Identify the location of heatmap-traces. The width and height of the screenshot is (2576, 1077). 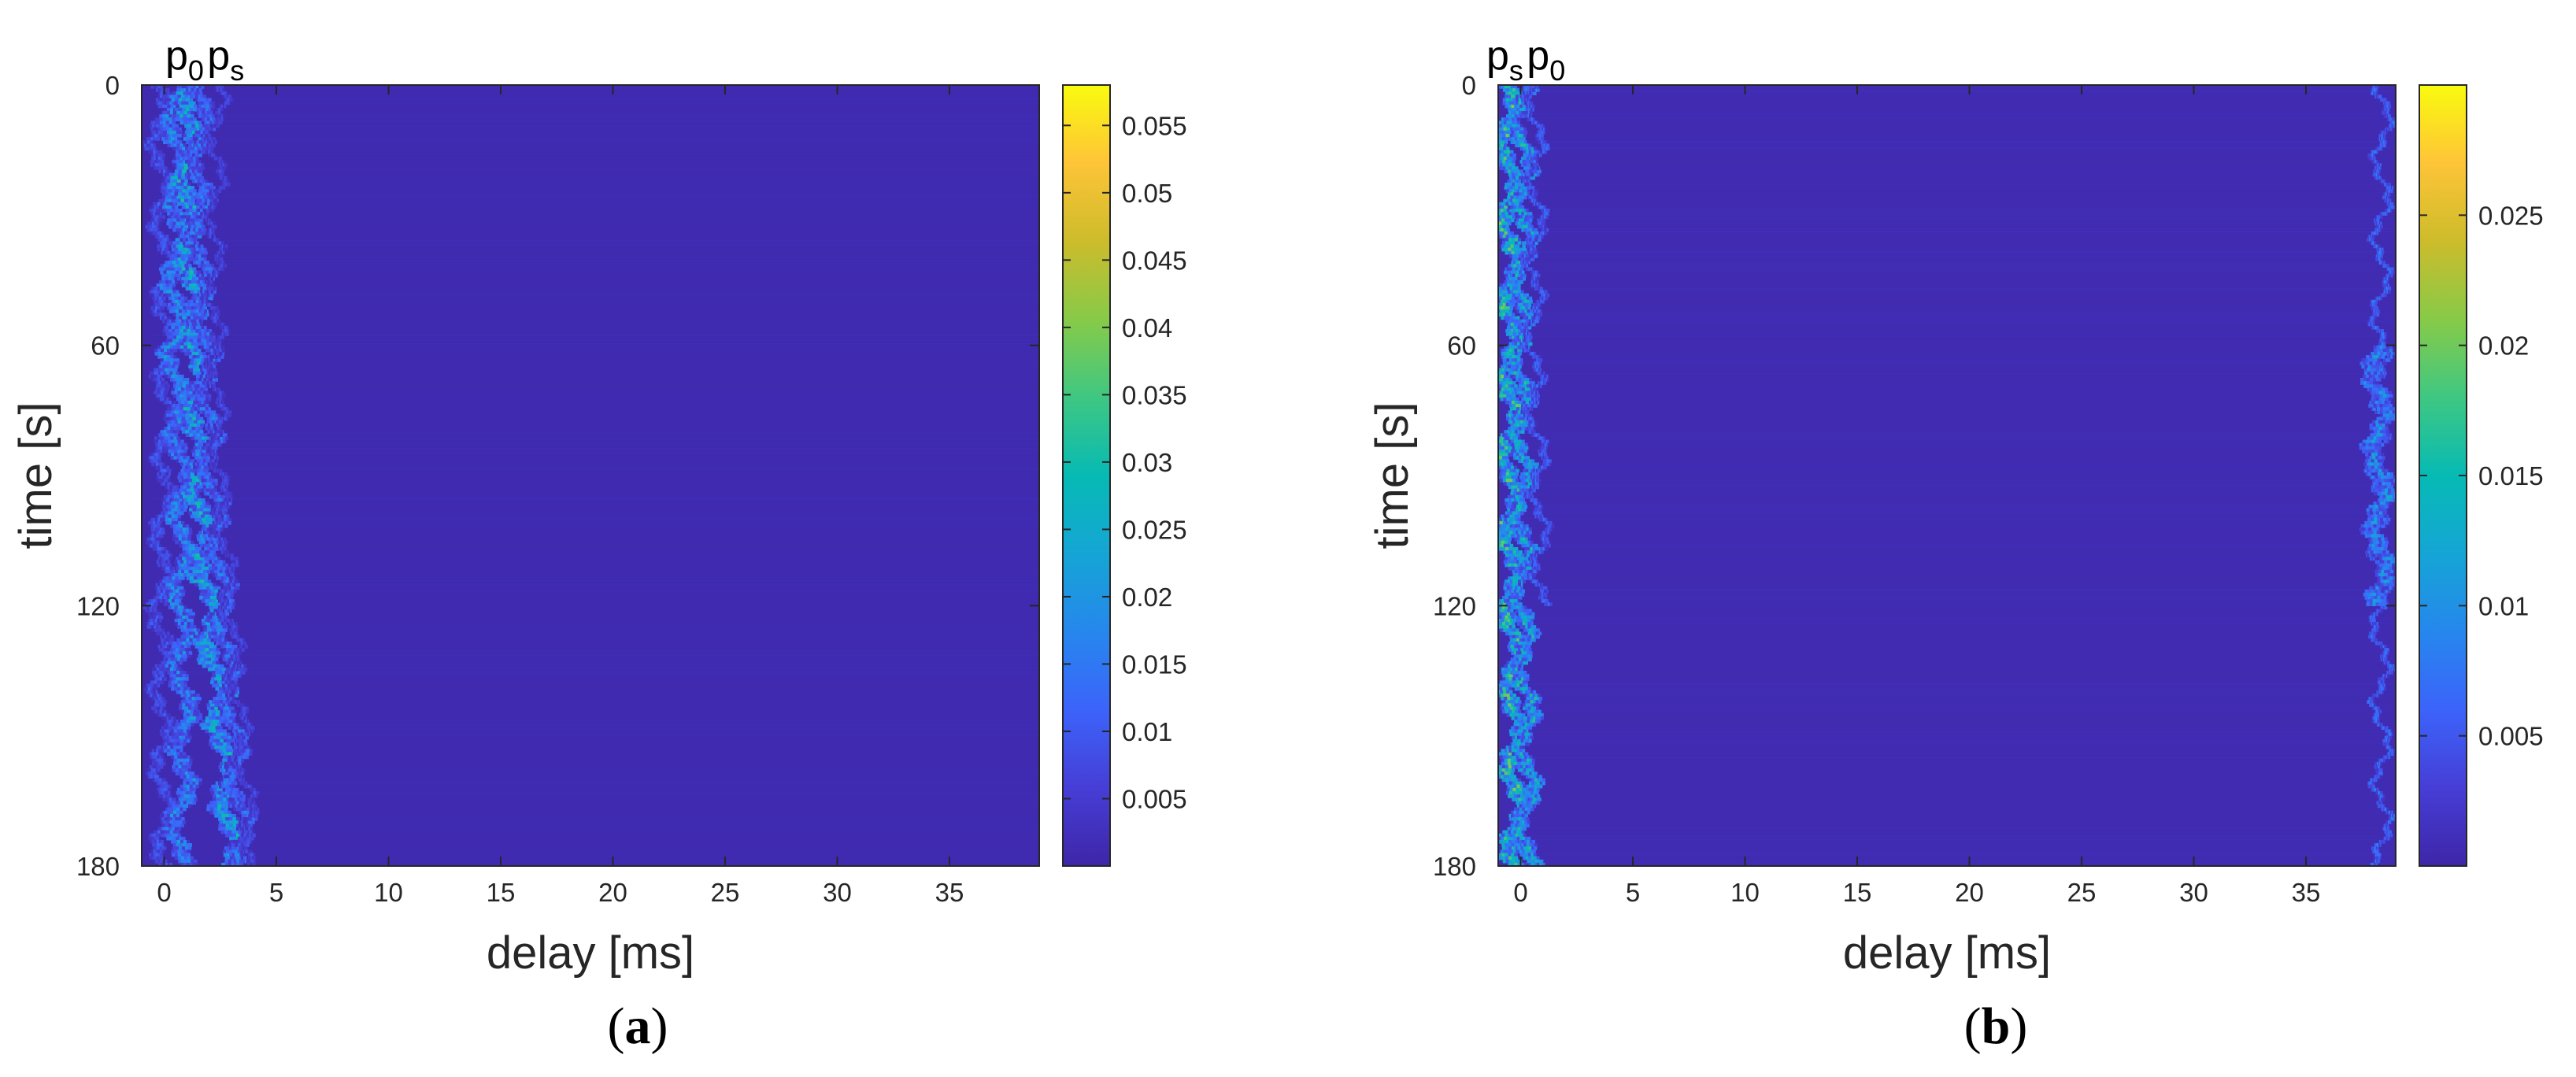
(201, 475).